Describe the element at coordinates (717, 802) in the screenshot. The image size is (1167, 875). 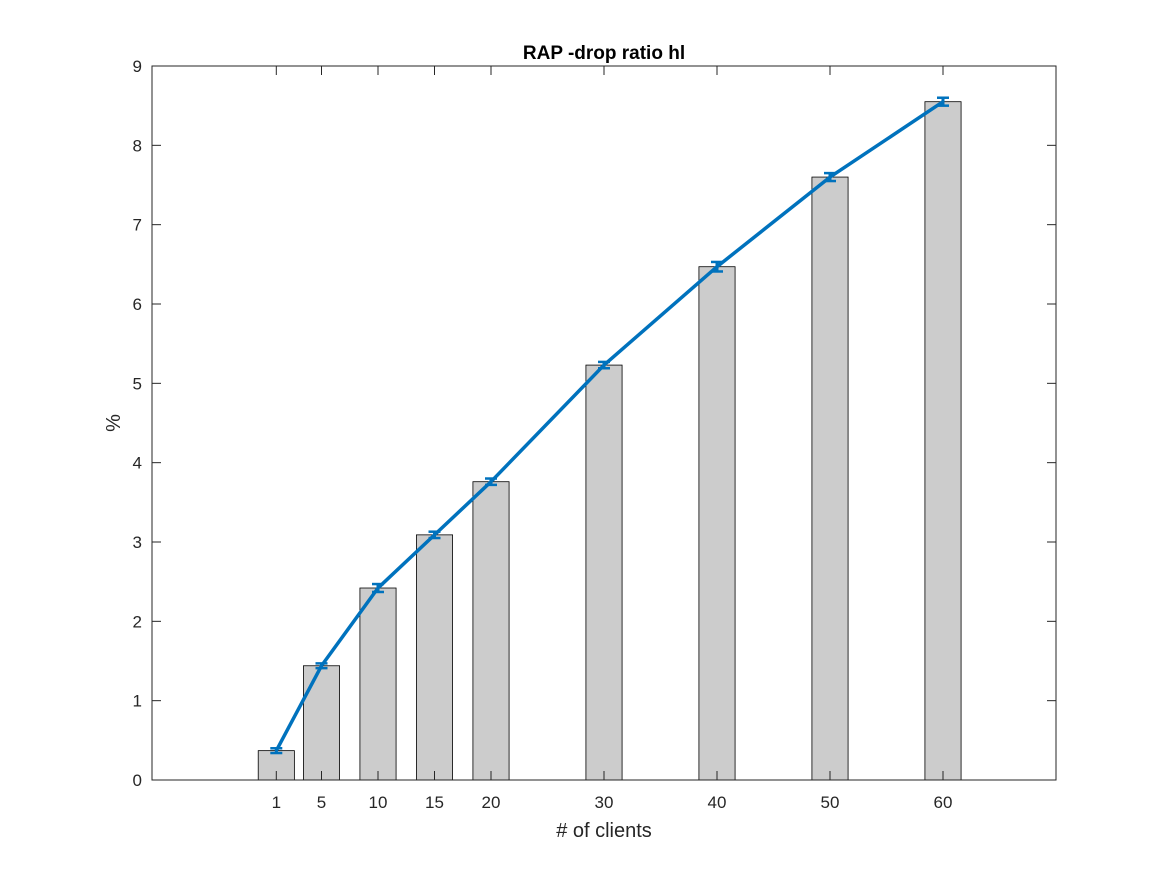
I see `x-tick-label: 40` at that location.